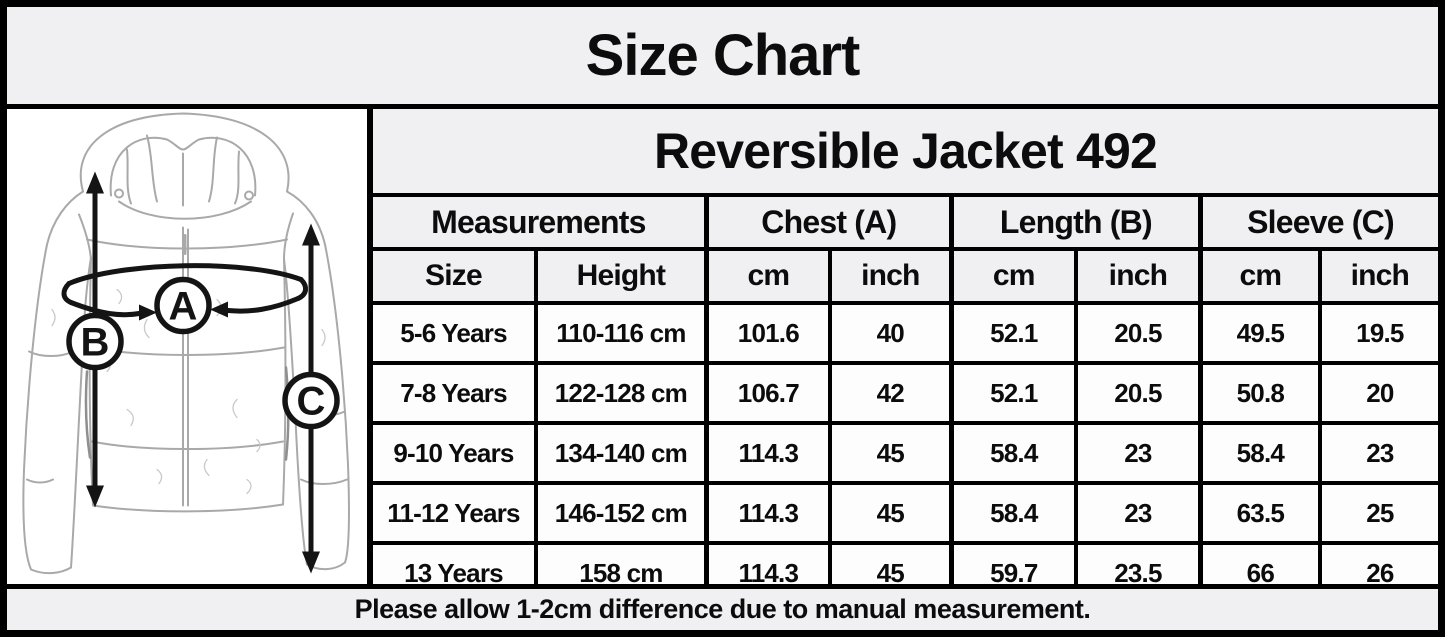 The image size is (1445, 637). What do you see at coordinates (148, 312) in the screenshot?
I see `chest-arrowhead-left` at bounding box center [148, 312].